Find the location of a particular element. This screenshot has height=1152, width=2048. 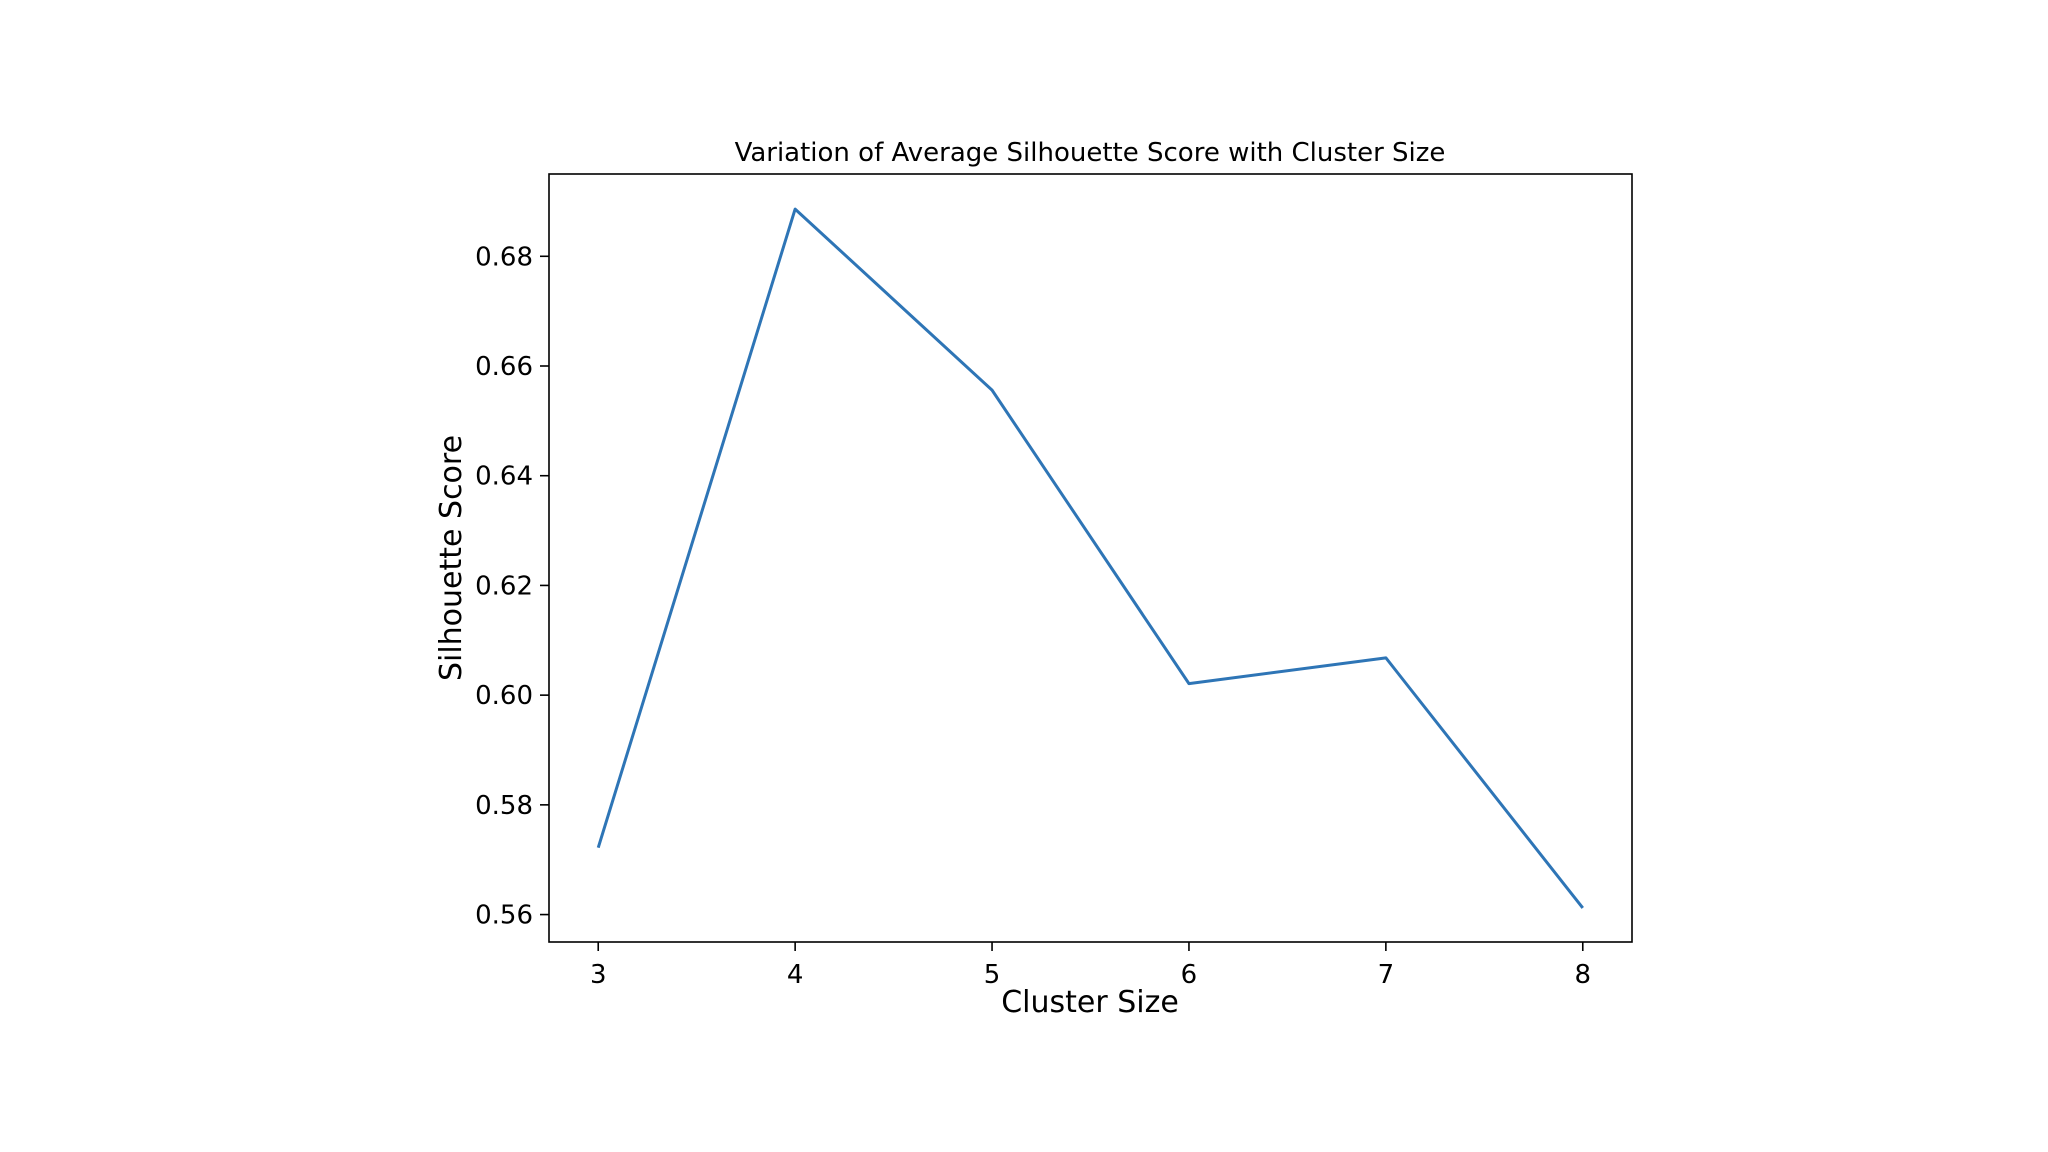

y-tick-label: 0.58 is located at coordinates (504, 806).